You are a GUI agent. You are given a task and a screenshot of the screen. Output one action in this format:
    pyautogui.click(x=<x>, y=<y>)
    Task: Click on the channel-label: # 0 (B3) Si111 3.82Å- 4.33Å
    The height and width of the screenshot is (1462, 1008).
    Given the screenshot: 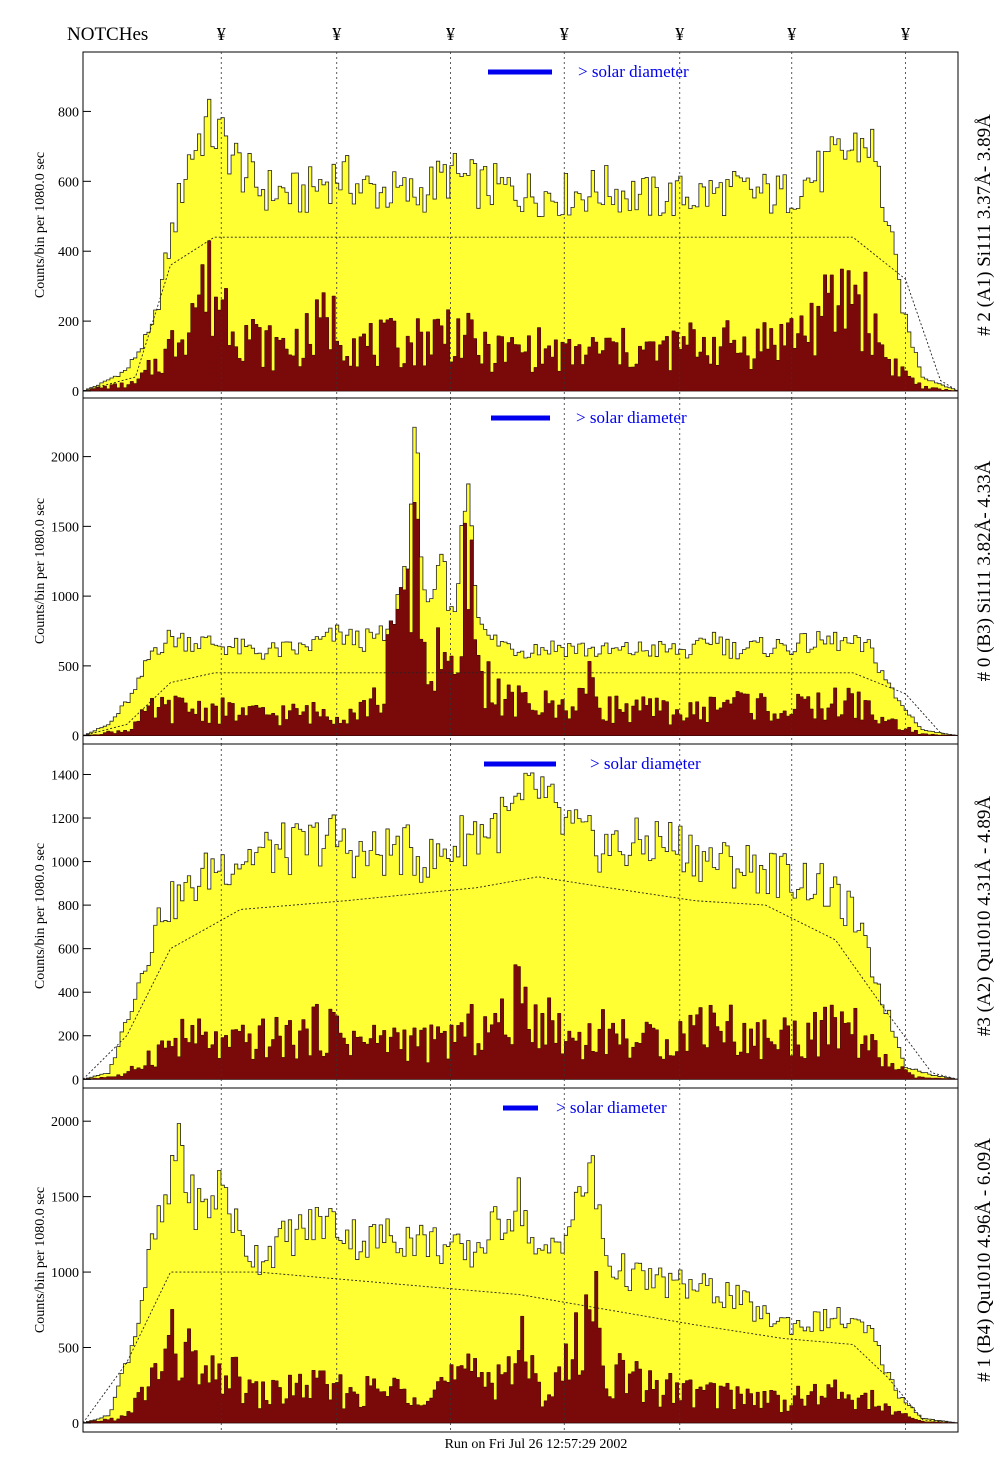 What is the action you would take?
    pyautogui.click(x=984, y=570)
    